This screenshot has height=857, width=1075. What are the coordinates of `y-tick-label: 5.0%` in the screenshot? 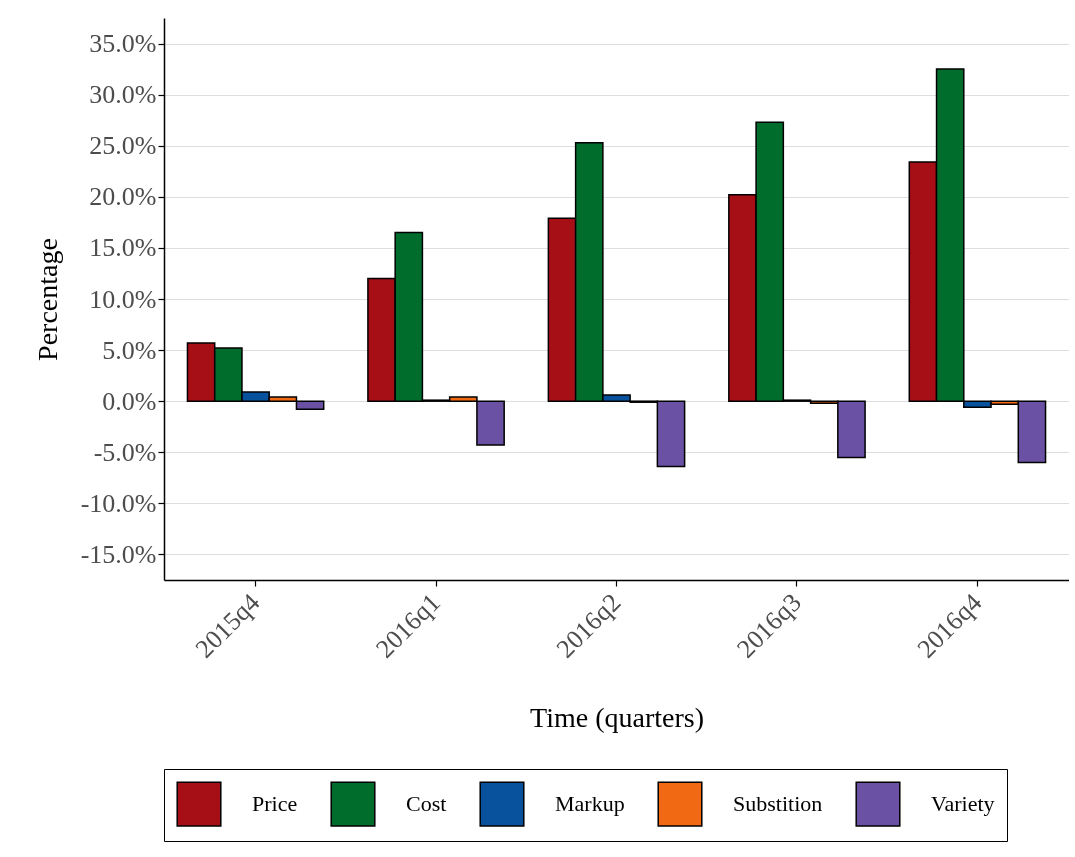 It's located at (129, 350).